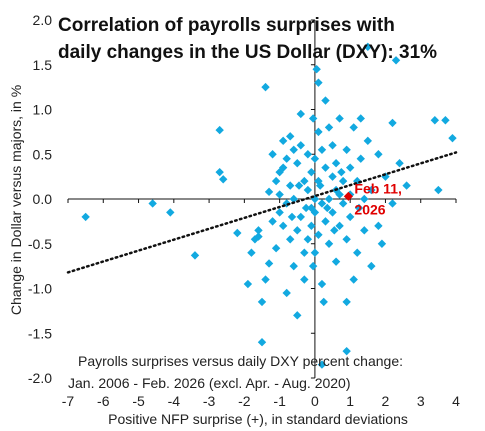 The image size is (485, 431). What do you see at coordinates (16, 200) in the screenshot?
I see `y-axis-title: Change in Dollar versus majors, in %` at bounding box center [16, 200].